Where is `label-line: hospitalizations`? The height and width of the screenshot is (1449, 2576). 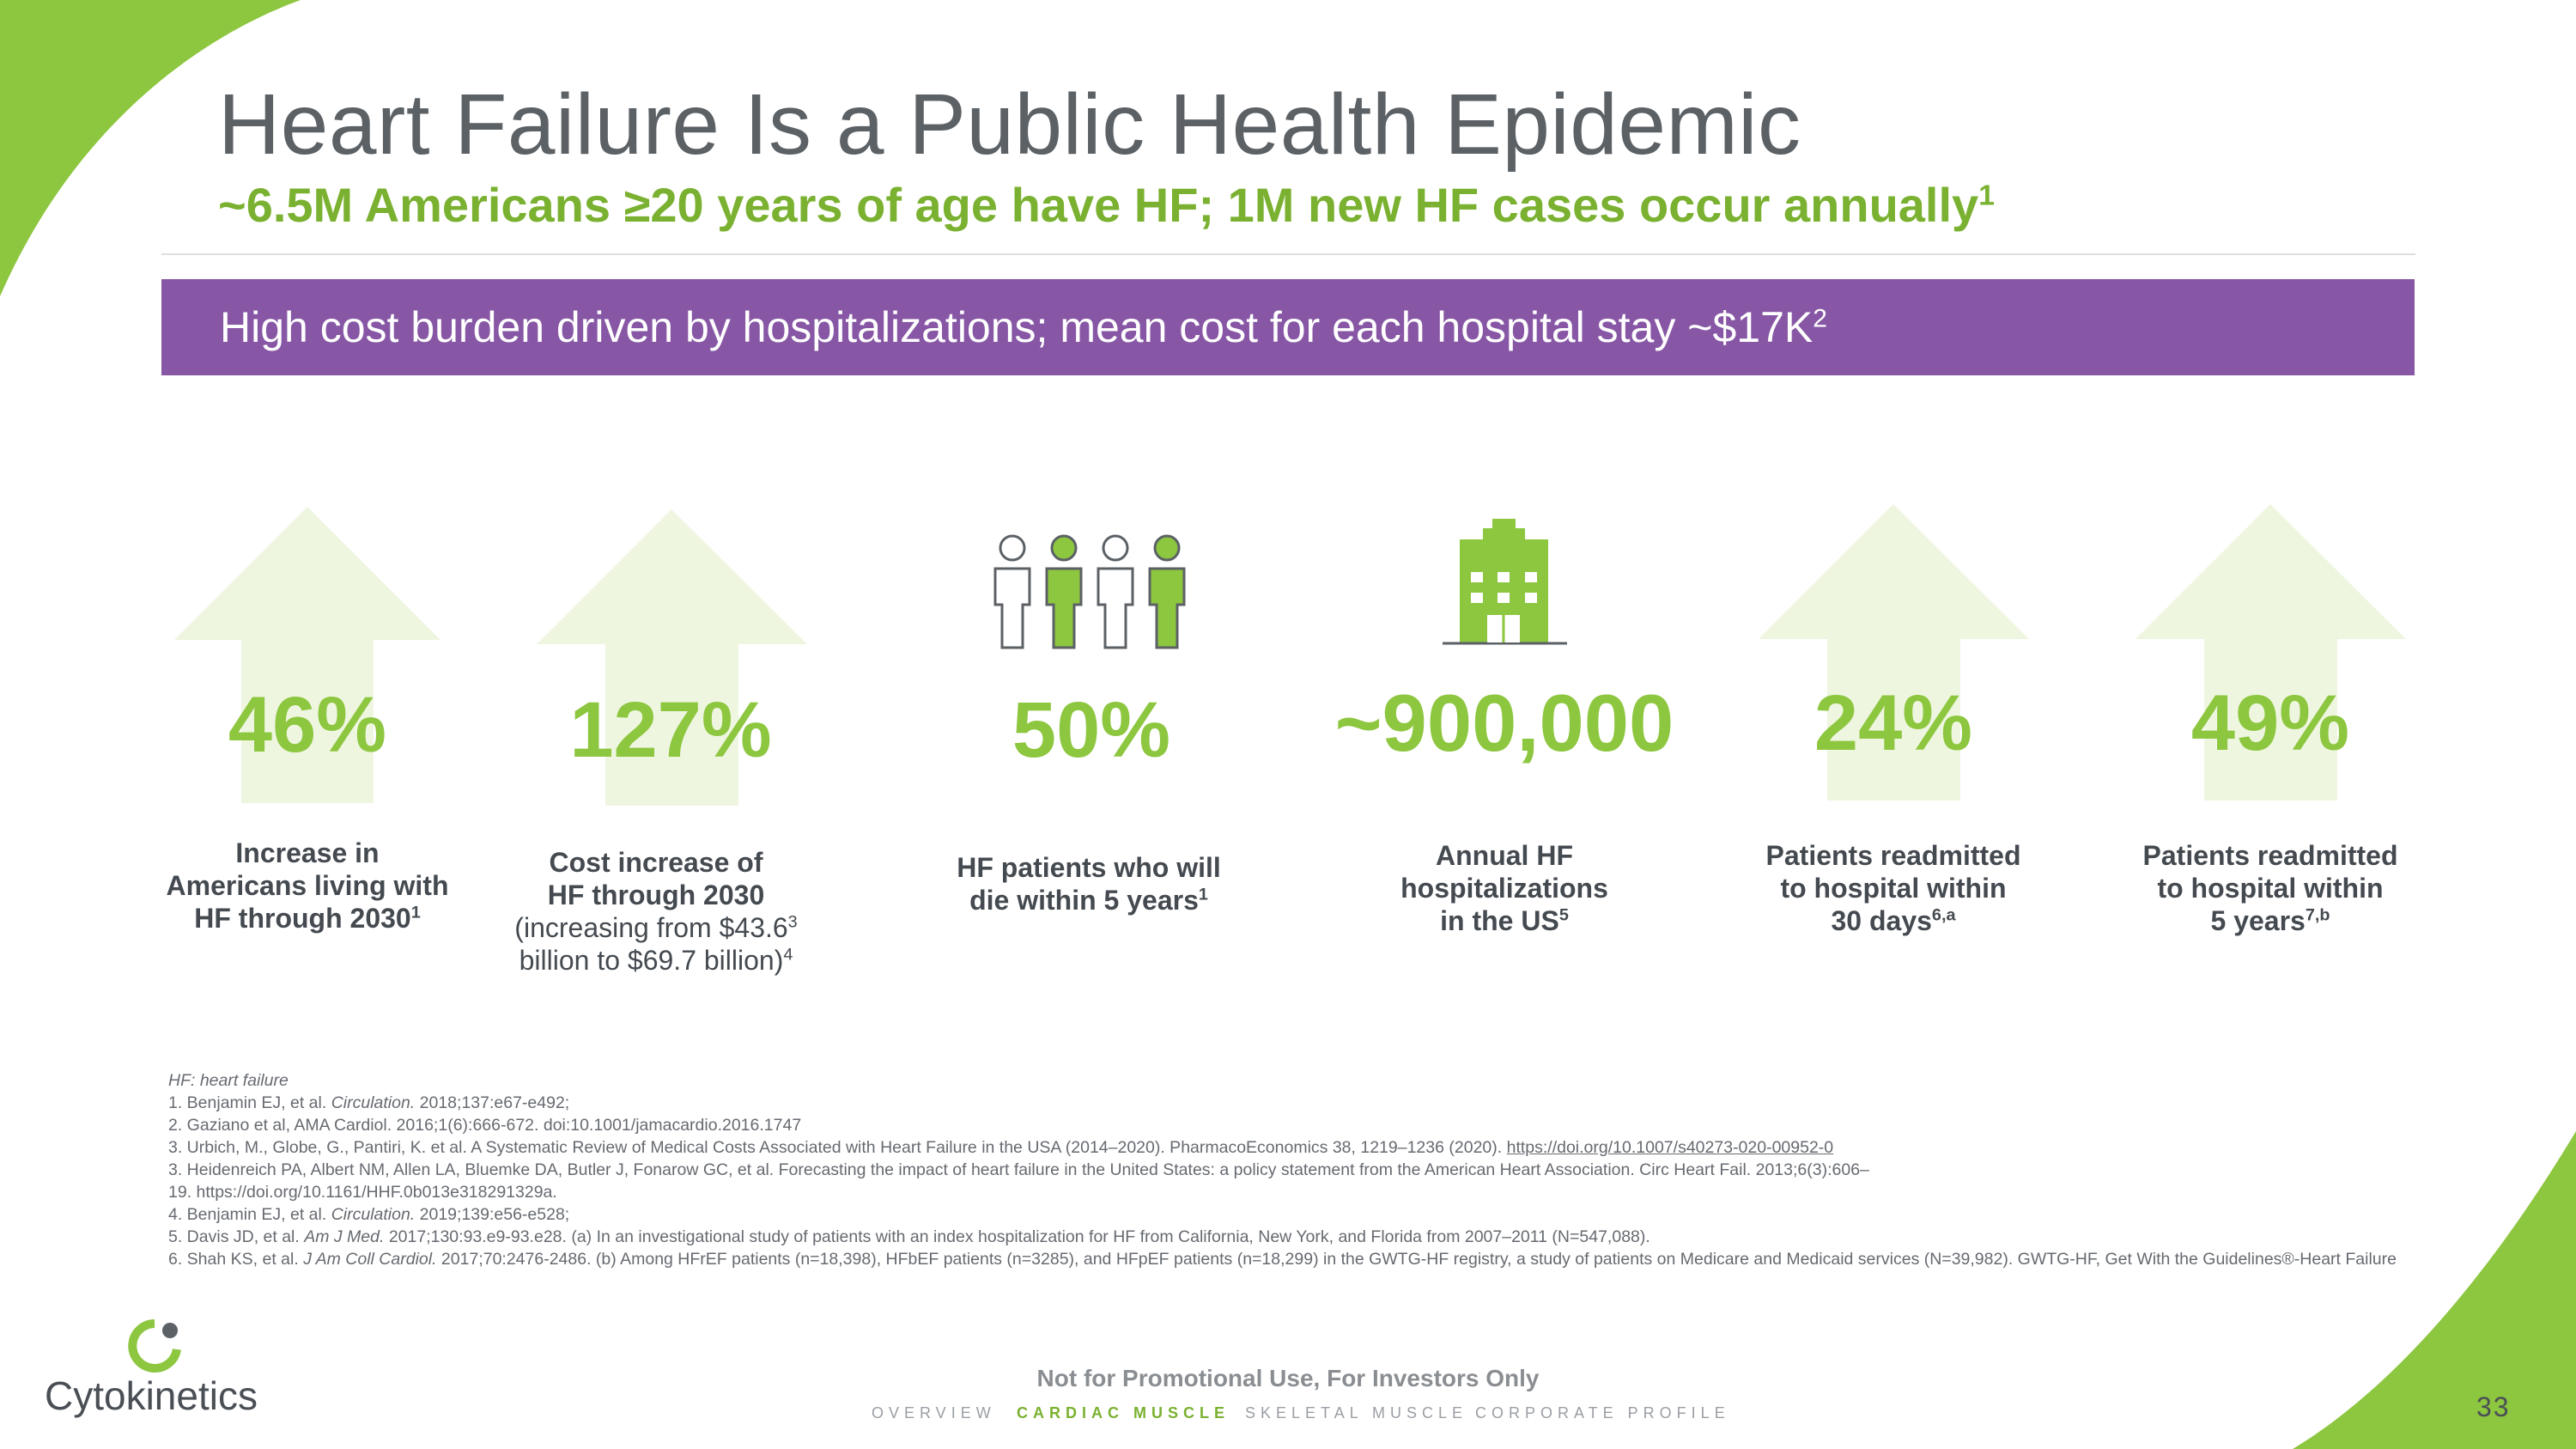
label-line: hospitalizations is located at coordinates (1504, 888).